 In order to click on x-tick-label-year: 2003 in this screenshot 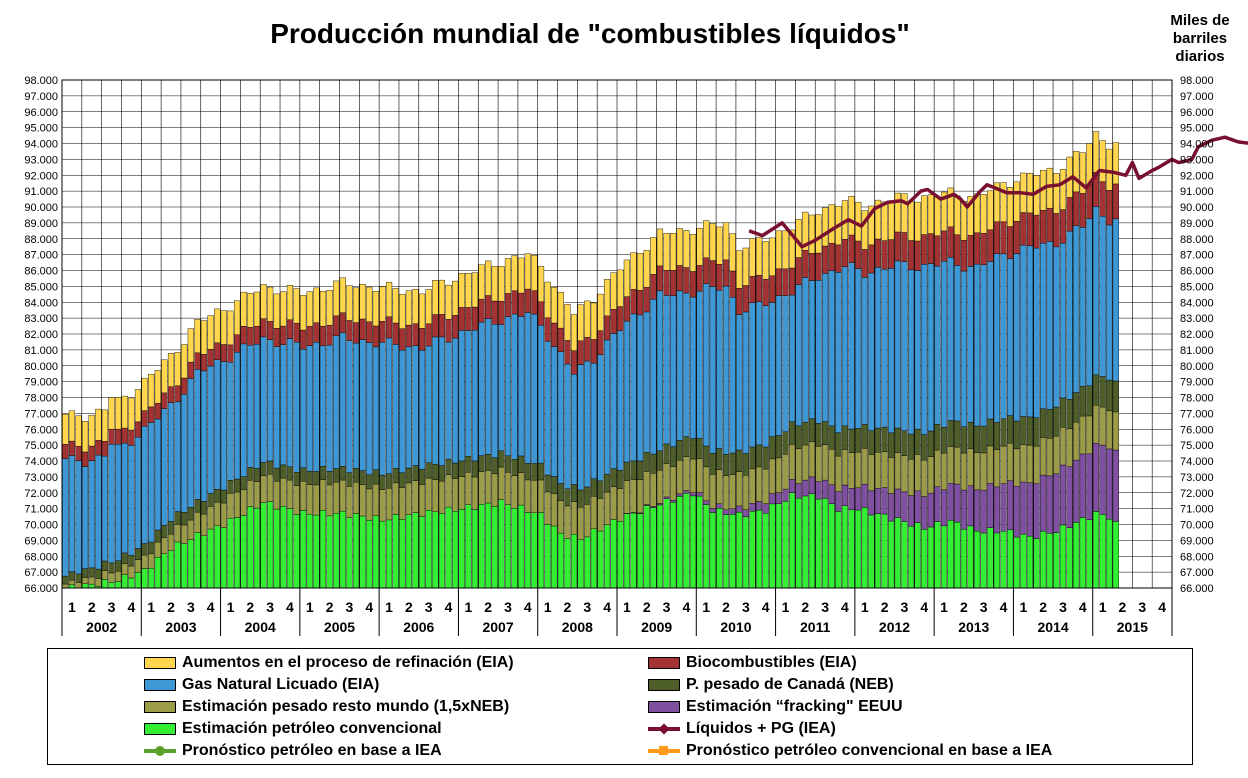, I will do `click(180, 627)`.